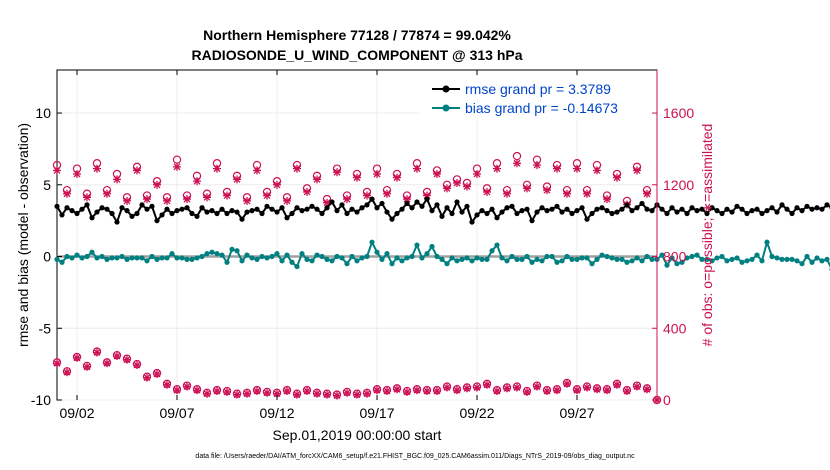 This screenshot has height=470, width=830. Describe the element at coordinates (276, 413) in the screenshot. I see `x-tick-label: 09/12` at that location.